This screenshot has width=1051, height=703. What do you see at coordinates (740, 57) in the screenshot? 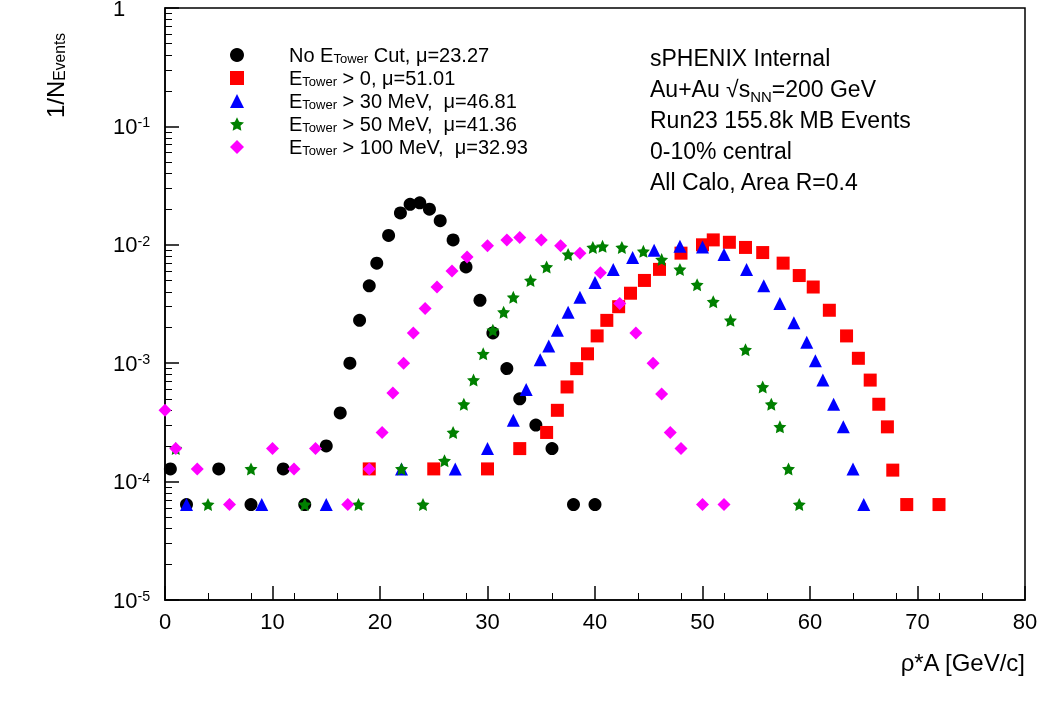
I see `annotation: sPHENIX Internal` at bounding box center [740, 57].